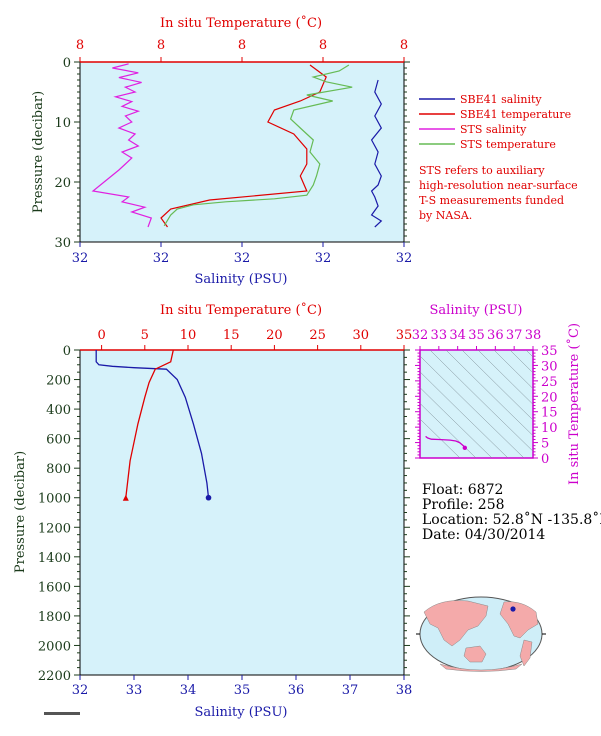 The image size is (601, 736). What do you see at coordinates (101, 335) in the screenshot?
I see `bottom-chart-top-tick-label: 0` at bounding box center [101, 335].